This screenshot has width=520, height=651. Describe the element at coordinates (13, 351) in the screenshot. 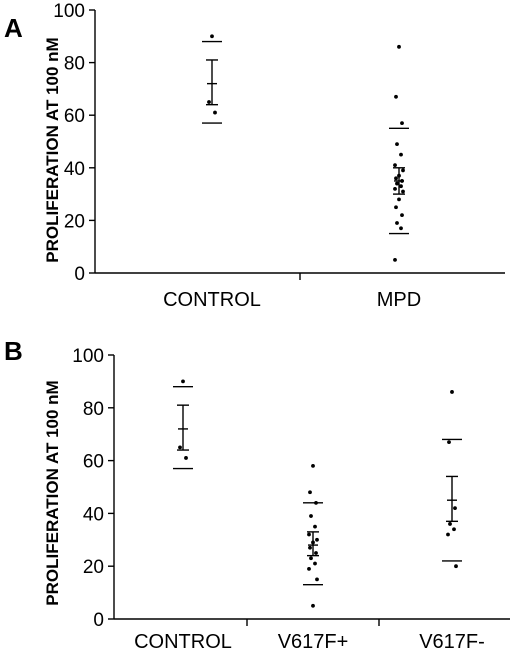

I see `panel-letter: B` at that location.